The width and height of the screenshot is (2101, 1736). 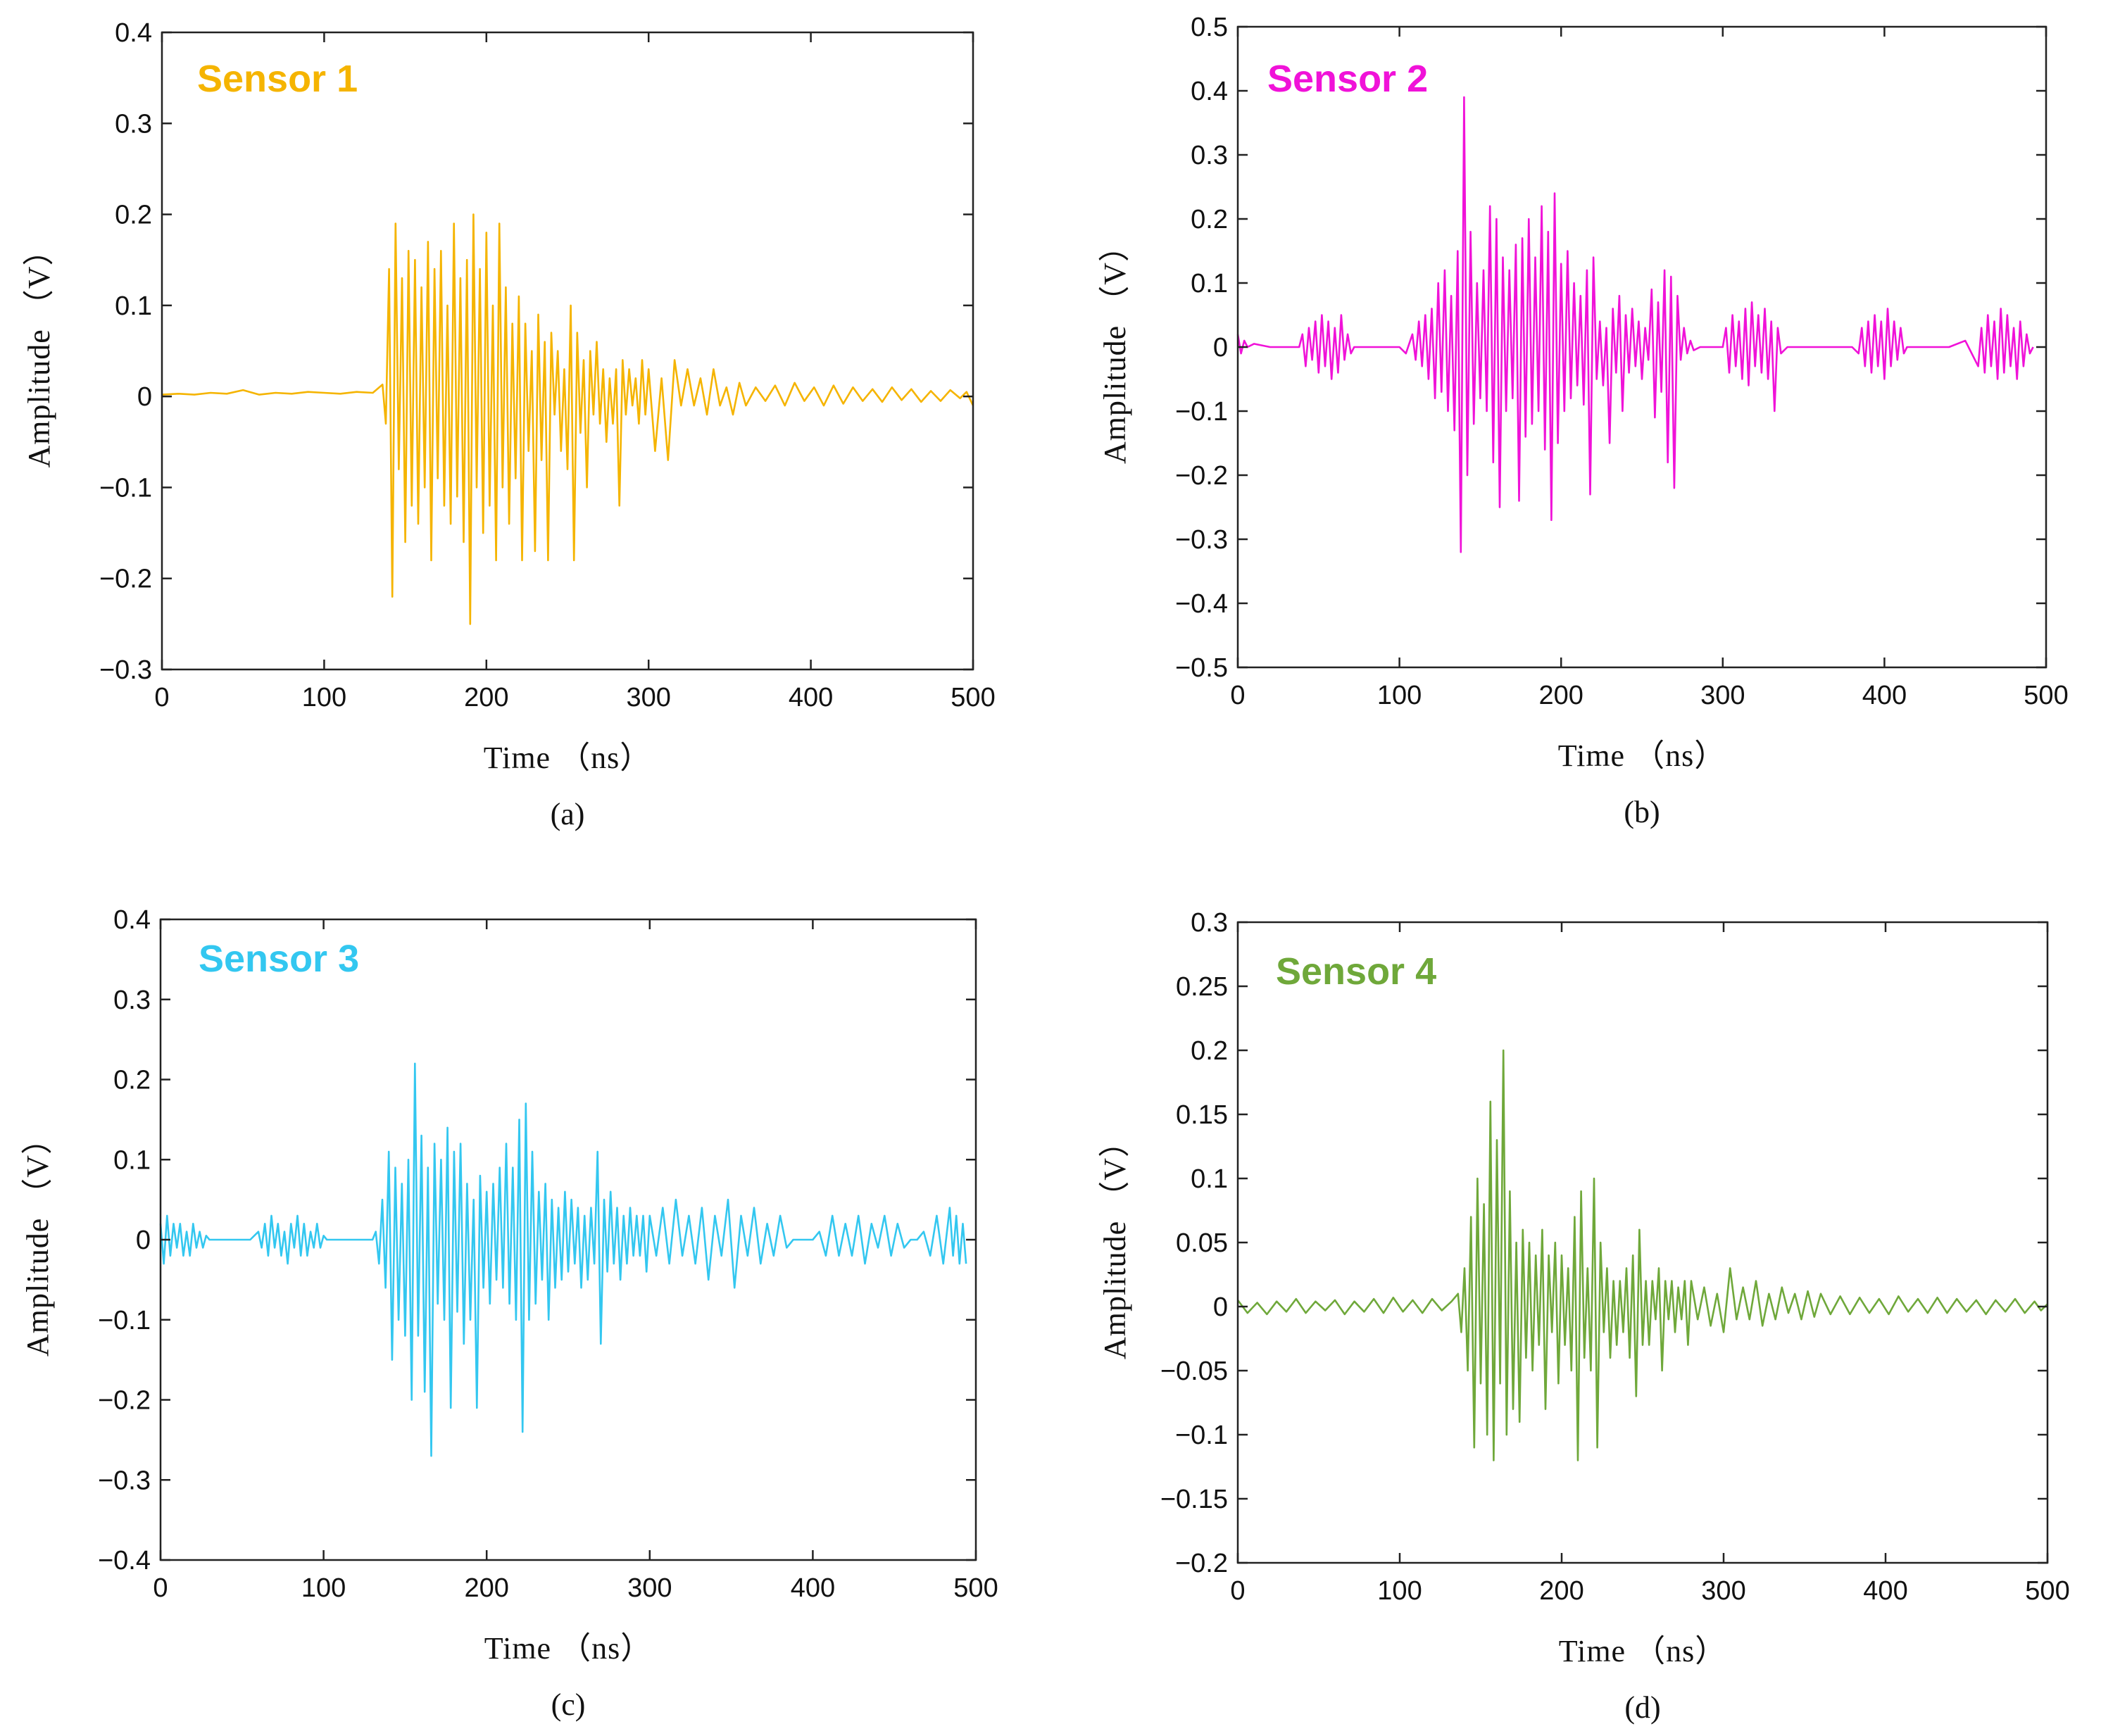 What do you see at coordinates (1238, 1591) in the screenshot?
I see `panel-d-x-tick-label: 0` at bounding box center [1238, 1591].